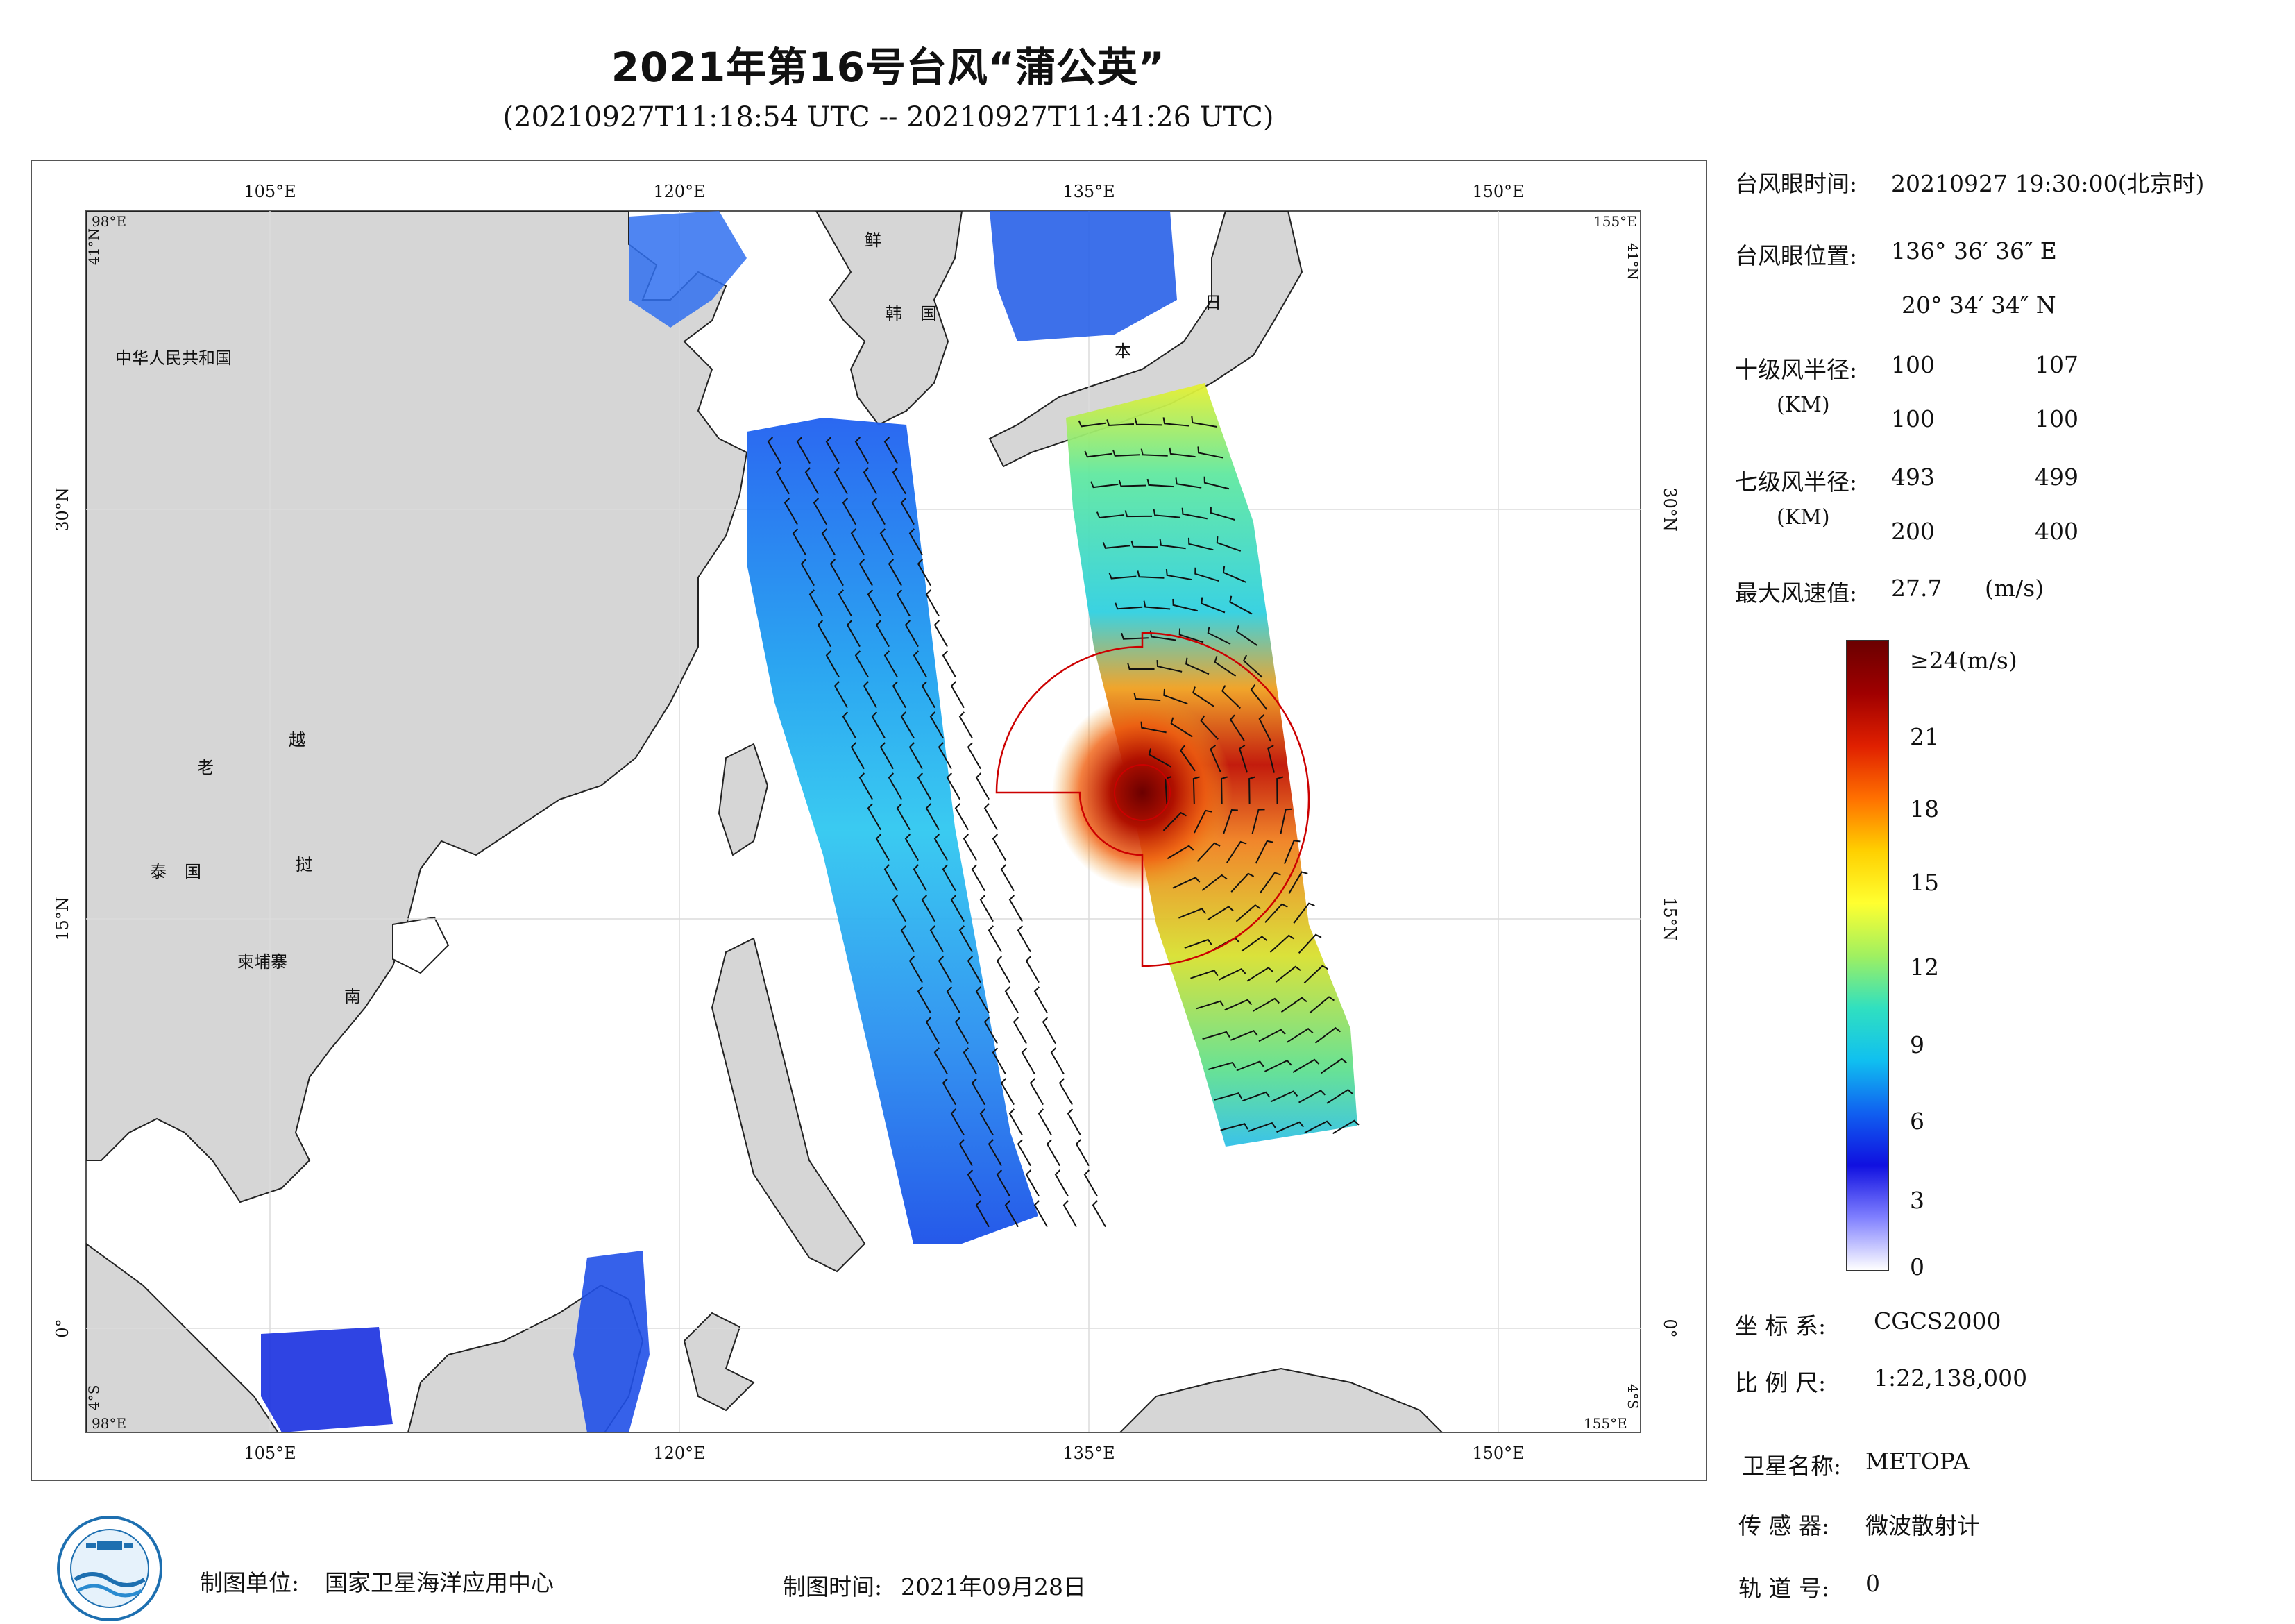 The image size is (2295, 1624). Describe the element at coordinates (109, 221) in the screenshot. I see `corner-nw-lon: 98°E` at that location.